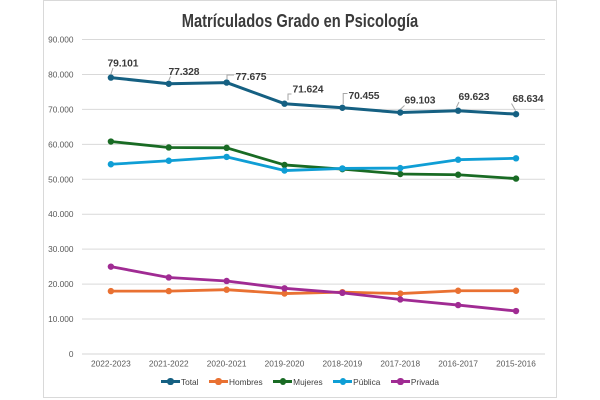 This screenshot has height=400, width=600. Describe the element at coordinates (61, 109) in the screenshot. I see `y-axis-tick-label: 70.000` at that location.